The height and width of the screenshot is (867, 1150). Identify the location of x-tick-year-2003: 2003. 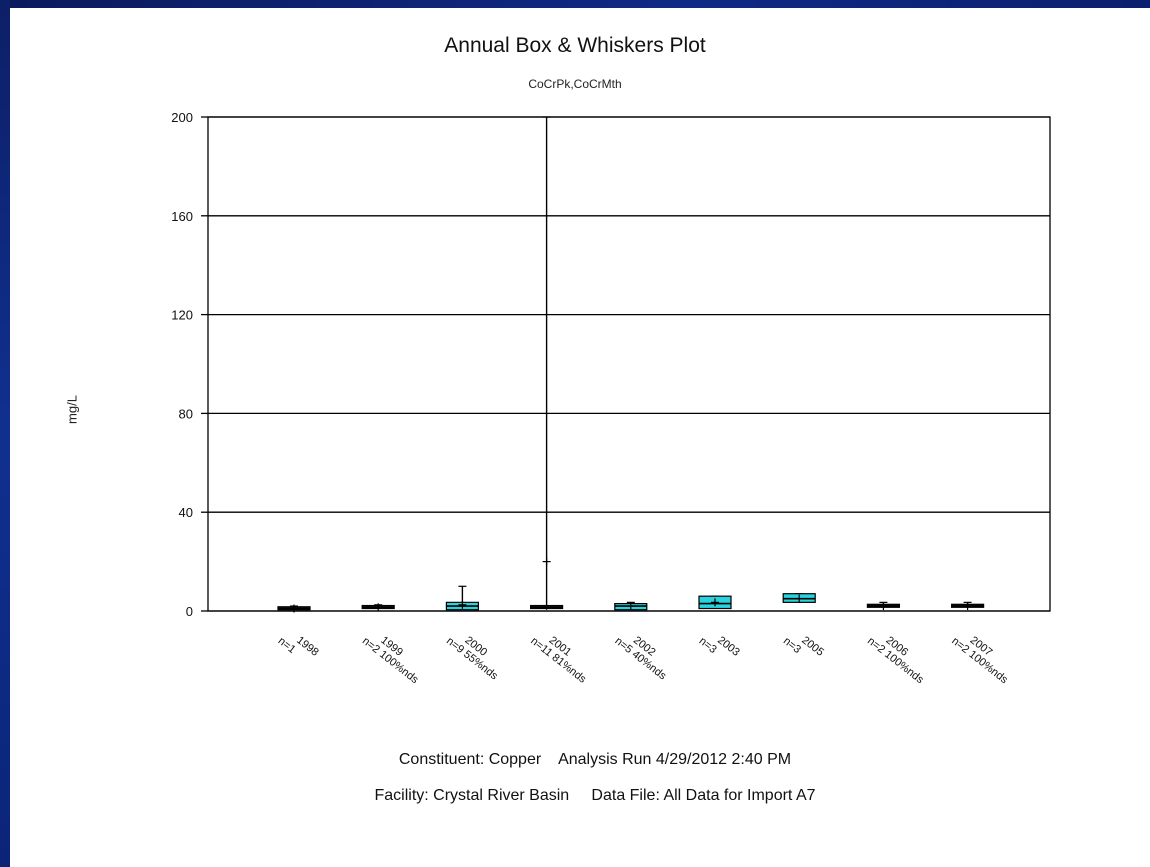
(728, 646).